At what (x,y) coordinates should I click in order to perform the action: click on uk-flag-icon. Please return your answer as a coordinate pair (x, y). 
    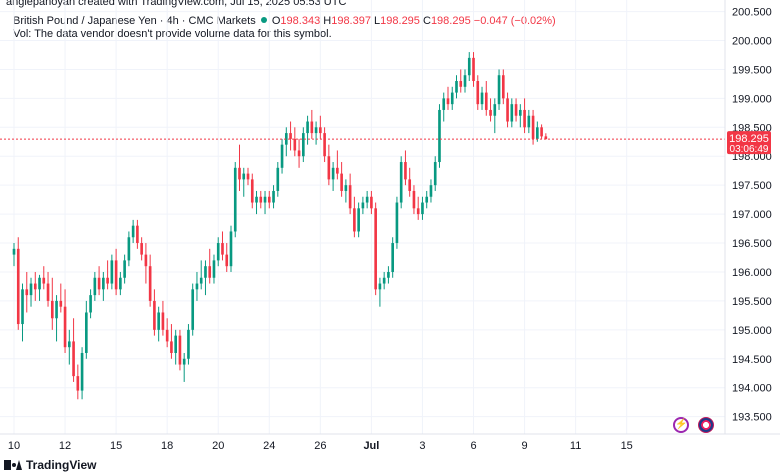
    Looking at the image, I should click on (706, 425).